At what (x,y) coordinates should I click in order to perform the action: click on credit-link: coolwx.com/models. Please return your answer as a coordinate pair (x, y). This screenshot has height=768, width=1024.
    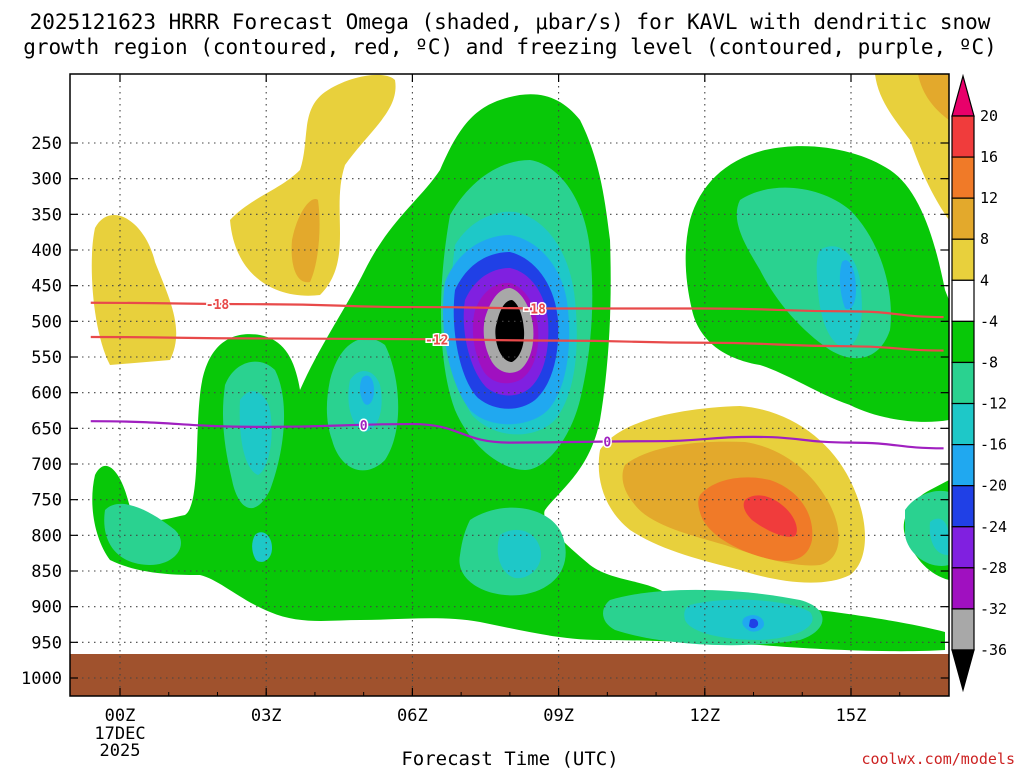
    Looking at the image, I should click on (938, 759).